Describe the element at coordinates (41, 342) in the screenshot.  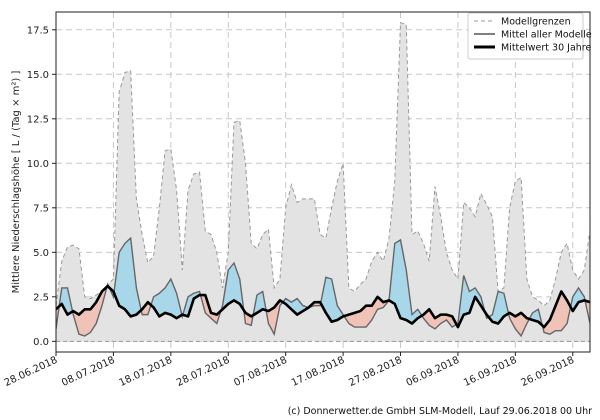
I see `y-tick-label: 0.0` at that location.